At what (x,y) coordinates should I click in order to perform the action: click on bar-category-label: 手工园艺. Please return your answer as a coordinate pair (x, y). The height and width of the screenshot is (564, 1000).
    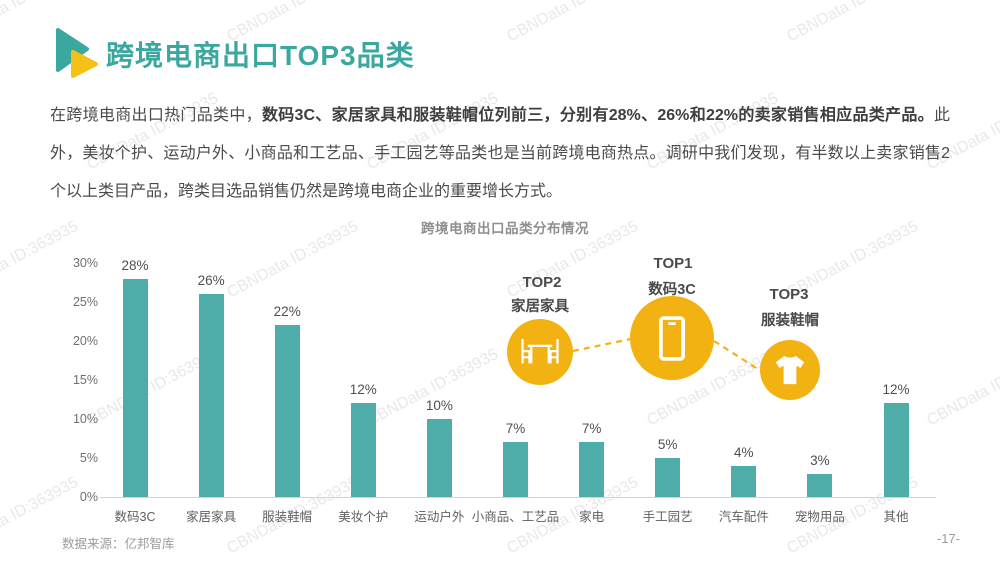
    Looking at the image, I should click on (667, 517).